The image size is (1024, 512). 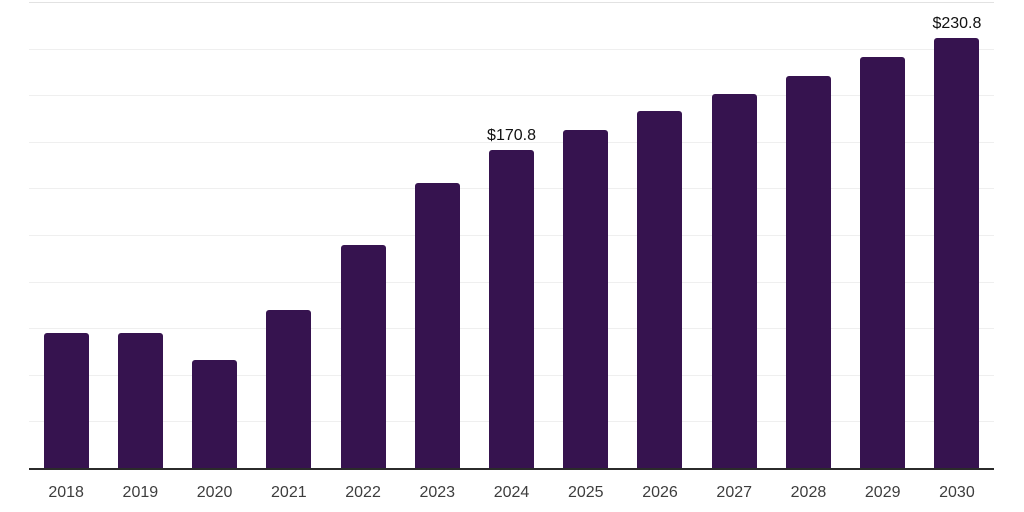 What do you see at coordinates (66, 492) in the screenshot?
I see `x-tick-label-2018: 2018` at bounding box center [66, 492].